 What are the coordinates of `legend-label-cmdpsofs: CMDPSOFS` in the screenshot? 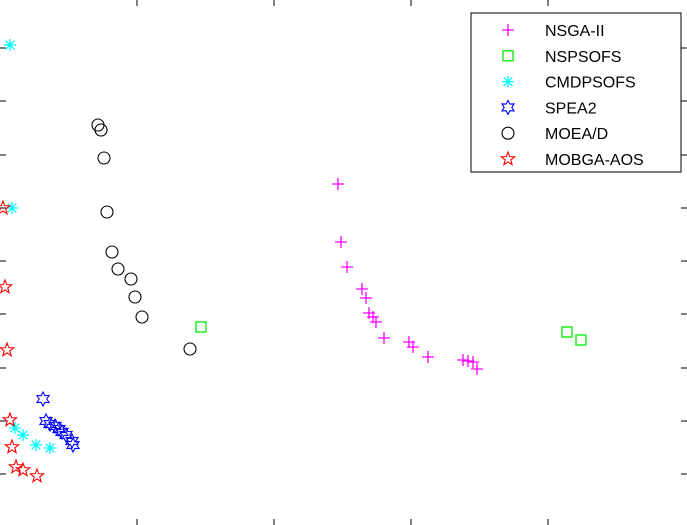 It's located at (590, 83).